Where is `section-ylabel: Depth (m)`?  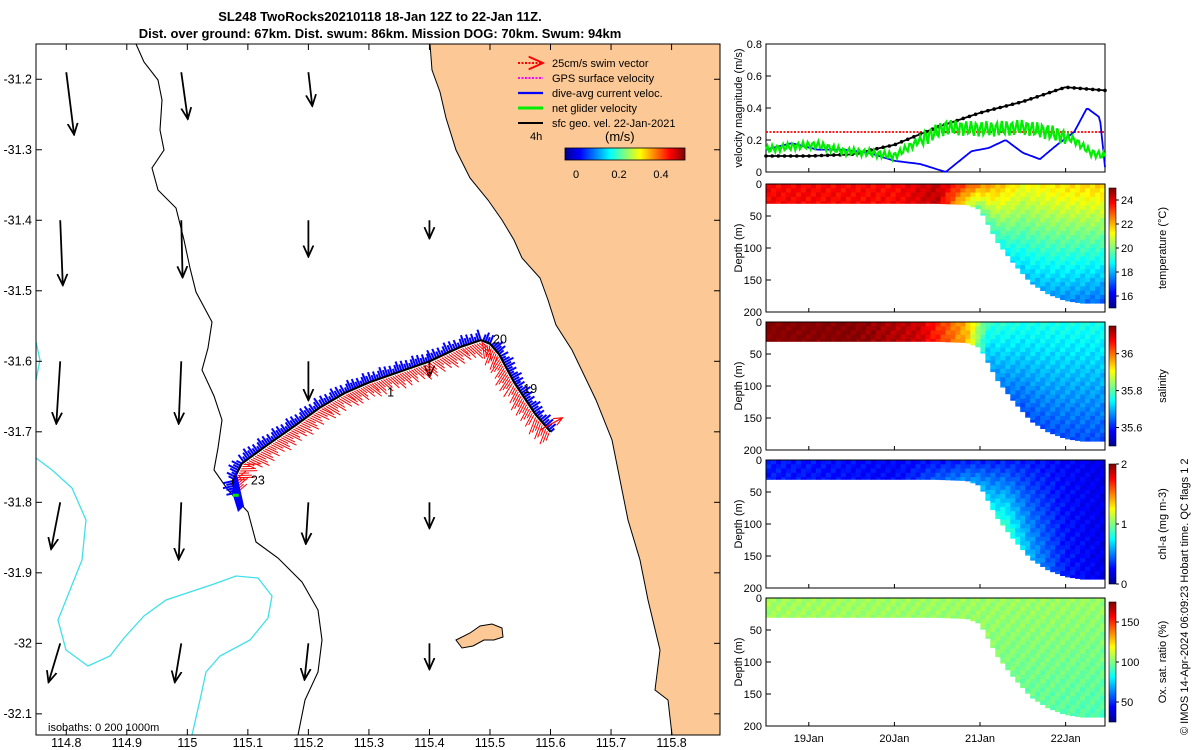
section-ylabel: Depth (m) is located at coordinates (739, 662).